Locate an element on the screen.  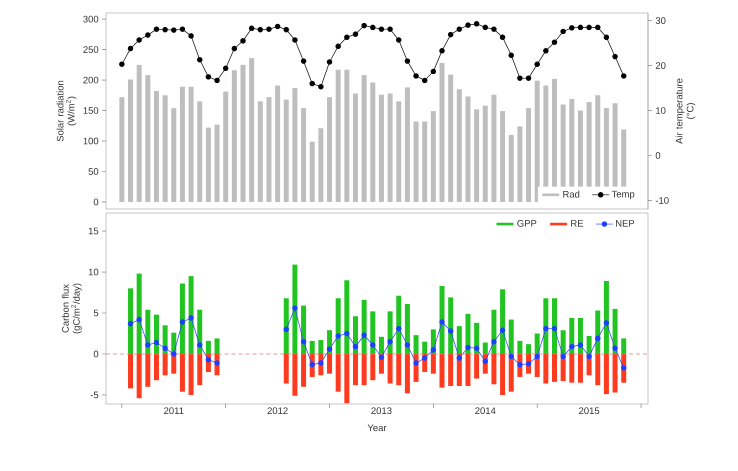
legend-label: NEP is located at coordinates (625, 223).